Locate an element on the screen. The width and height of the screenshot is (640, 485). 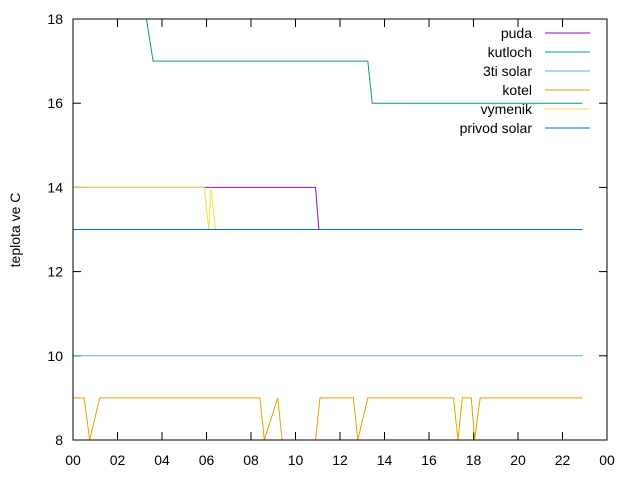
x-tick-label: 10 is located at coordinates (296, 460).